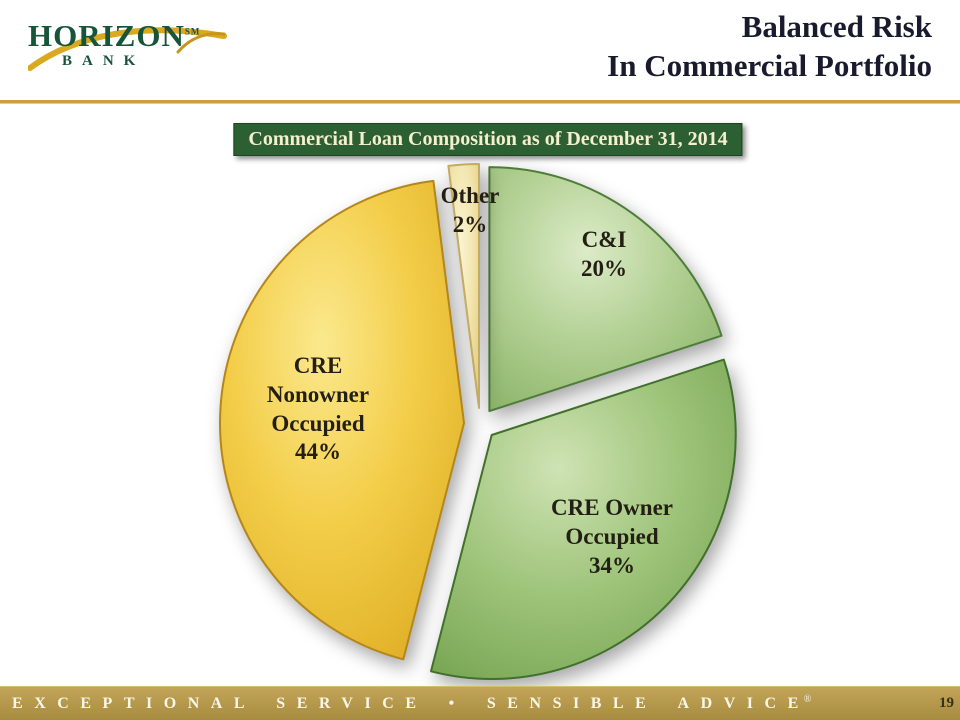 Image resolution: width=960 pixels, height=720 pixels. I want to click on pie-label-cre-owner-text: CRE Owner Occupied, so click(612, 522).